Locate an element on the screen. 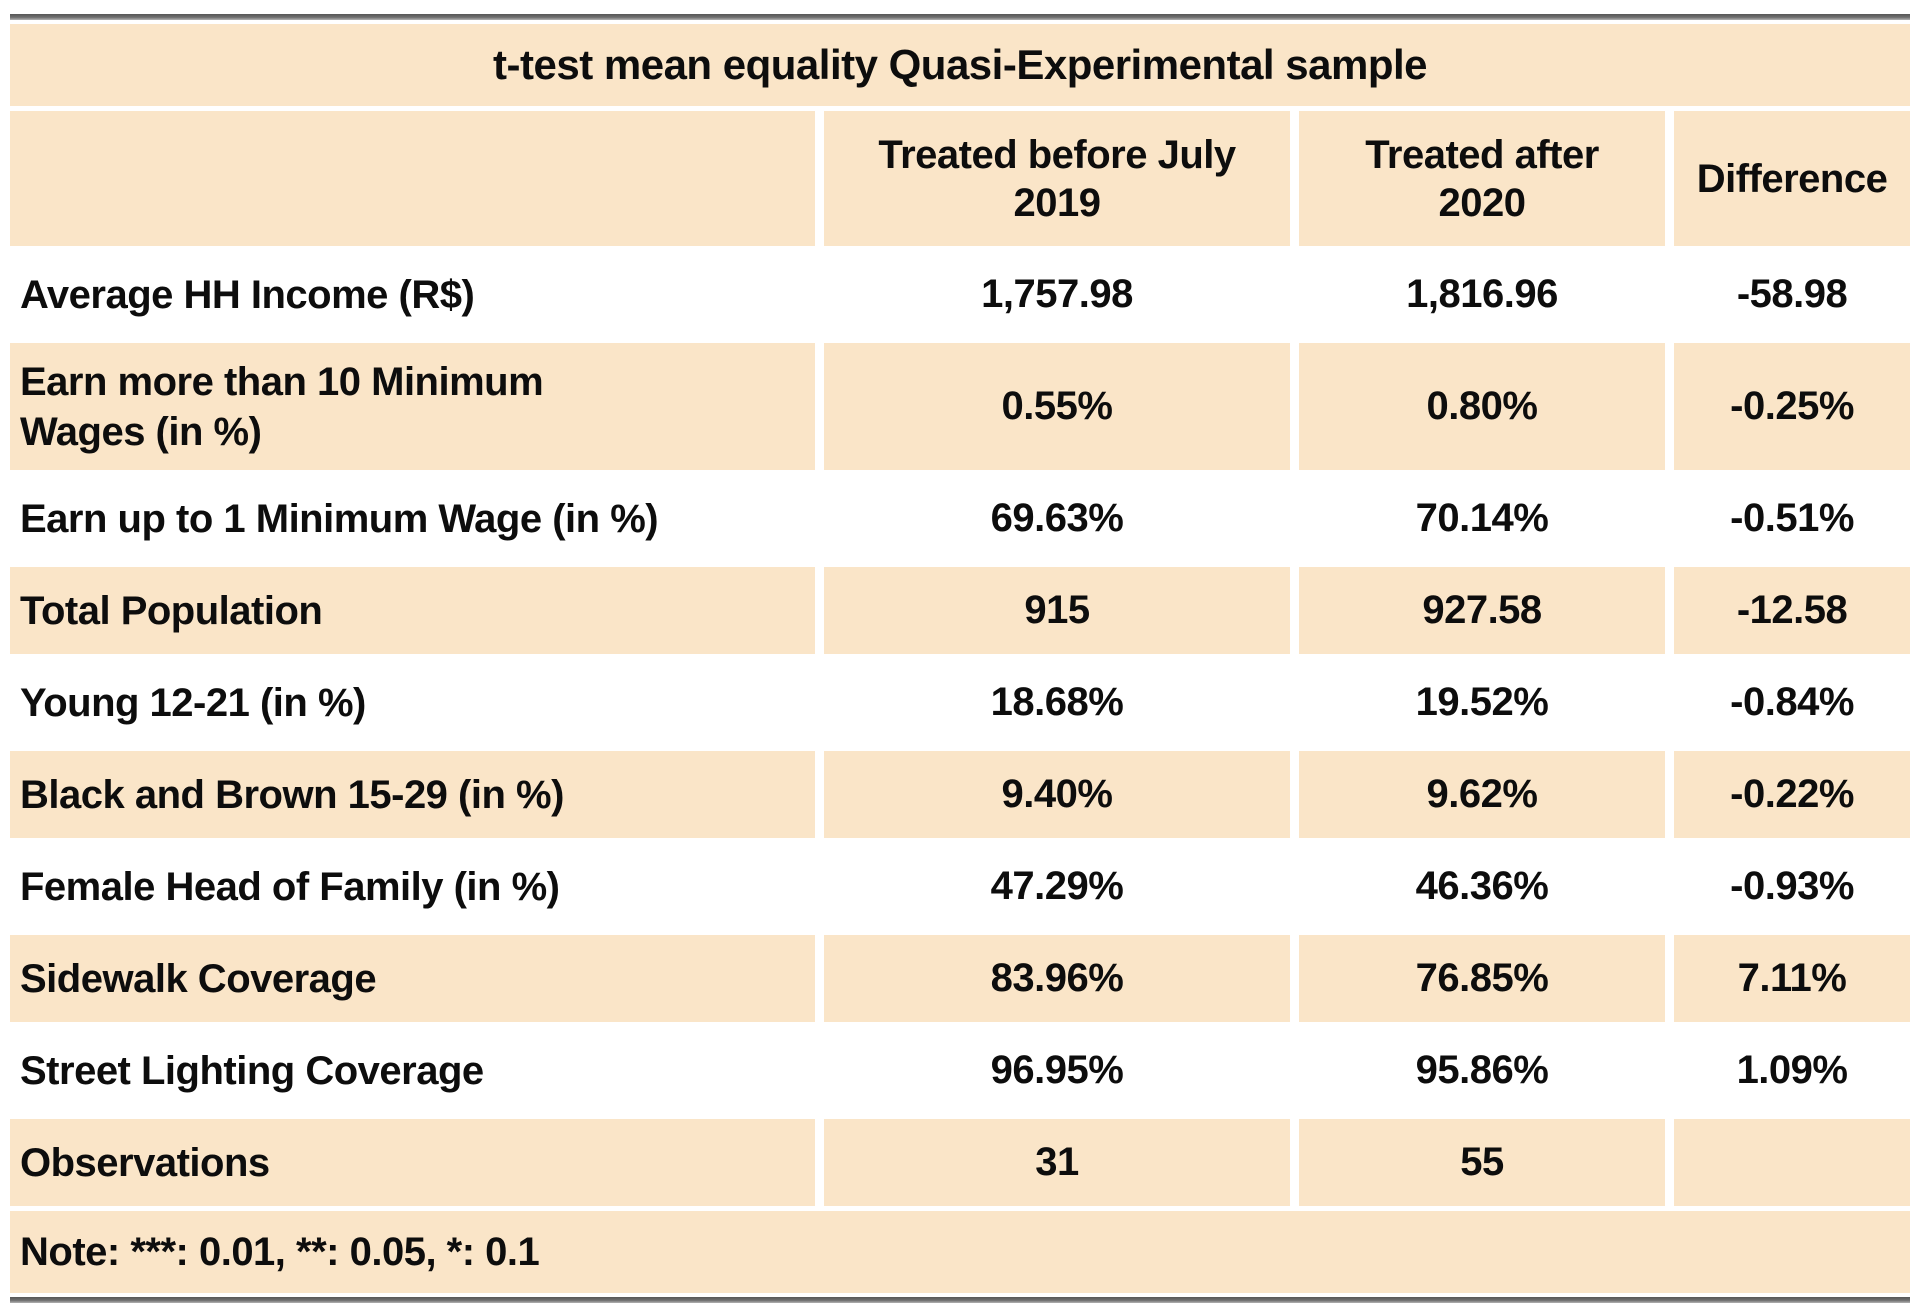 This screenshot has height=1304, width=1920. table-row: Sidewalk Coverage 83.96% 76.85% 7.11% is located at coordinates (960, 978).